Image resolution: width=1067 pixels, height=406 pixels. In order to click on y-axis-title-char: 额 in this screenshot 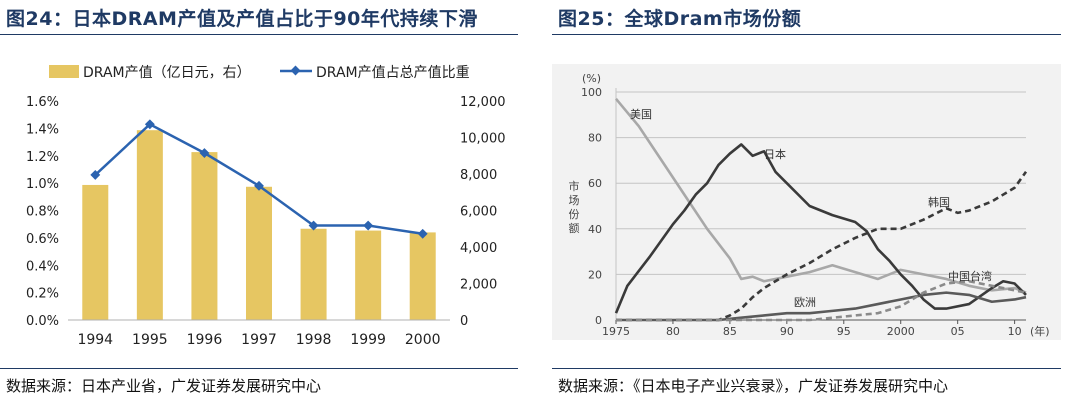, I will do `click(574, 228)`.